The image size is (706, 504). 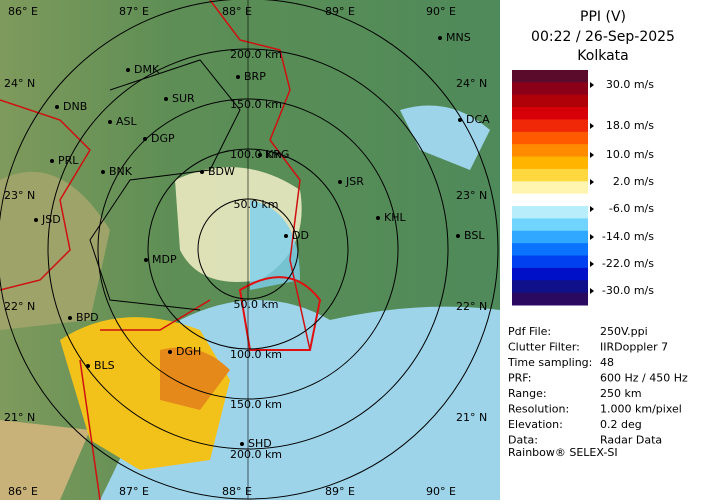 What do you see at coordinates (104, 365) in the screenshot?
I see `city-label: BLS` at bounding box center [104, 365].